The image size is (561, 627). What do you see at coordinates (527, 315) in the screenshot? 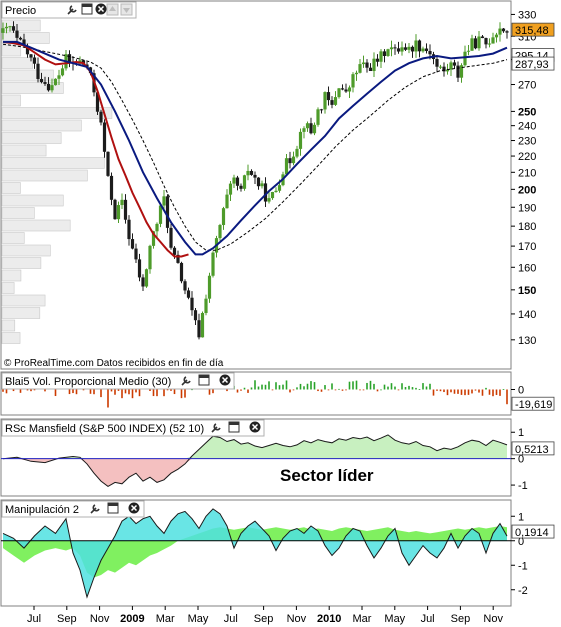
I see `price-tick-label: 140` at bounding box center [527, 315].